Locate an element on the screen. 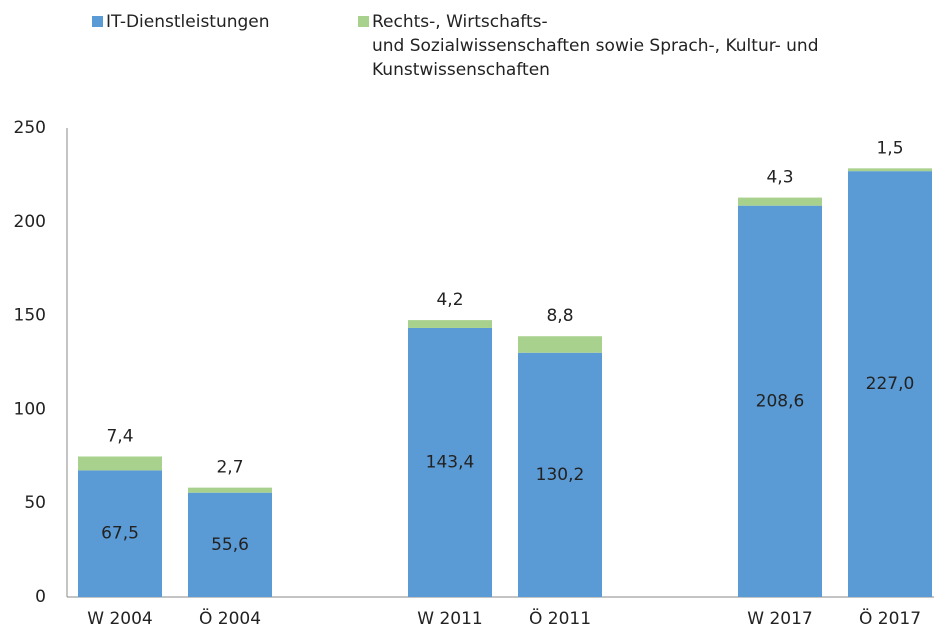 Image resolution: width=934 pixels, height=627 pixels. y-tick-label: 200 is located at coordinates (30, 222).